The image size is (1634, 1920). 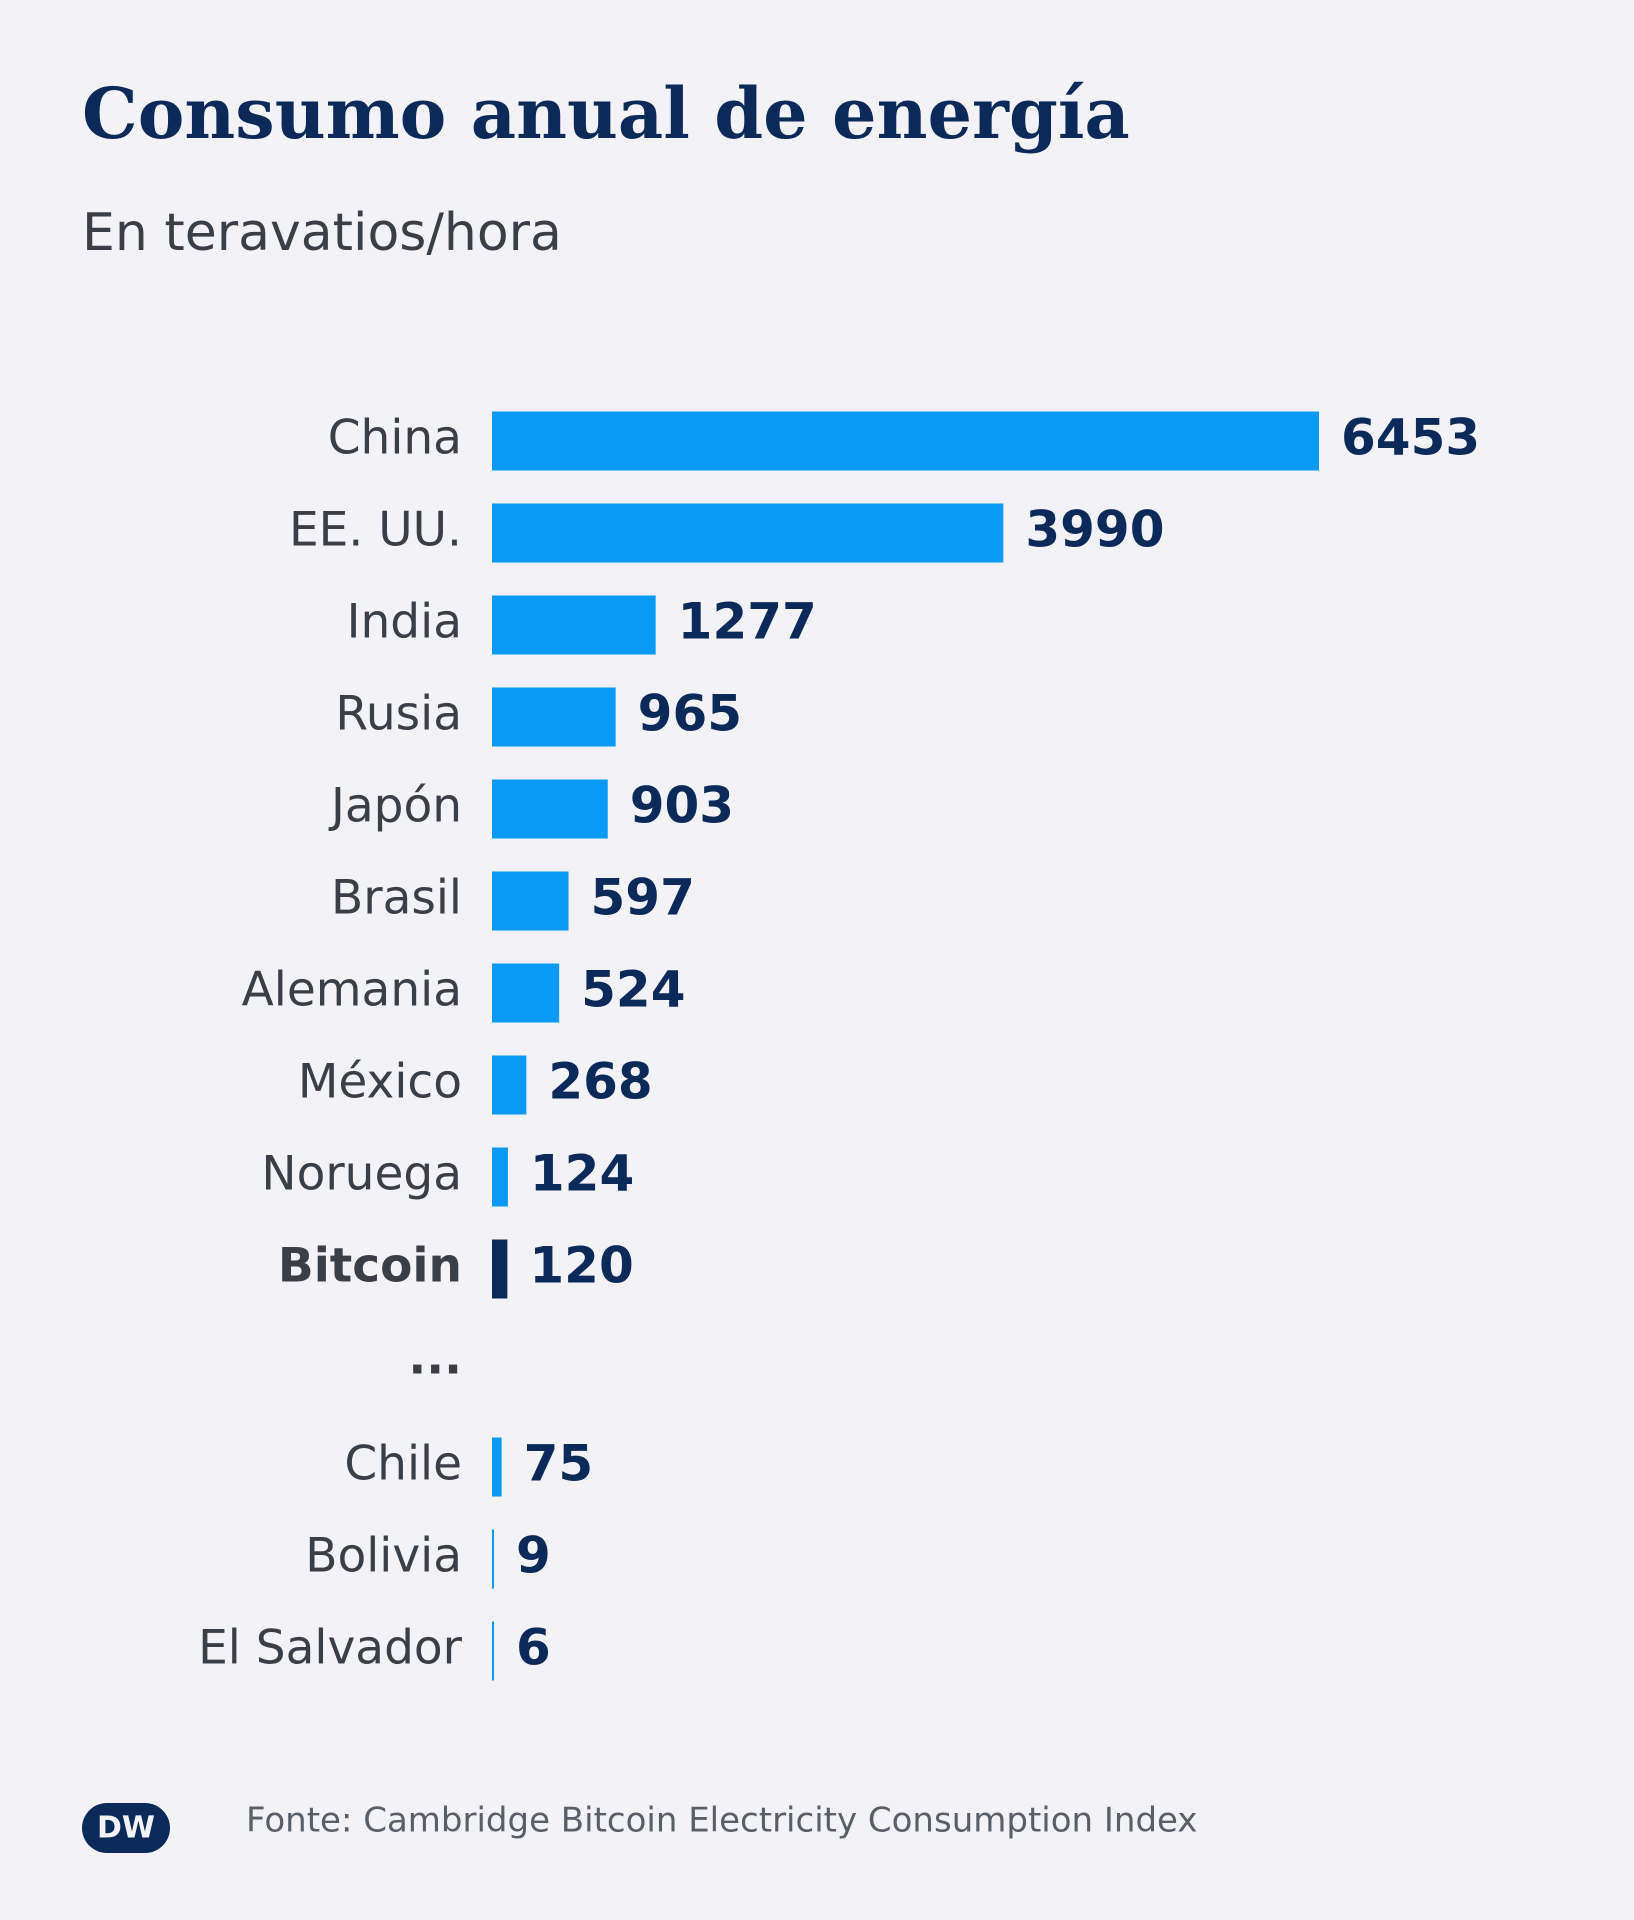 I want to click on value-label: 524, so click(x=633, y=990).